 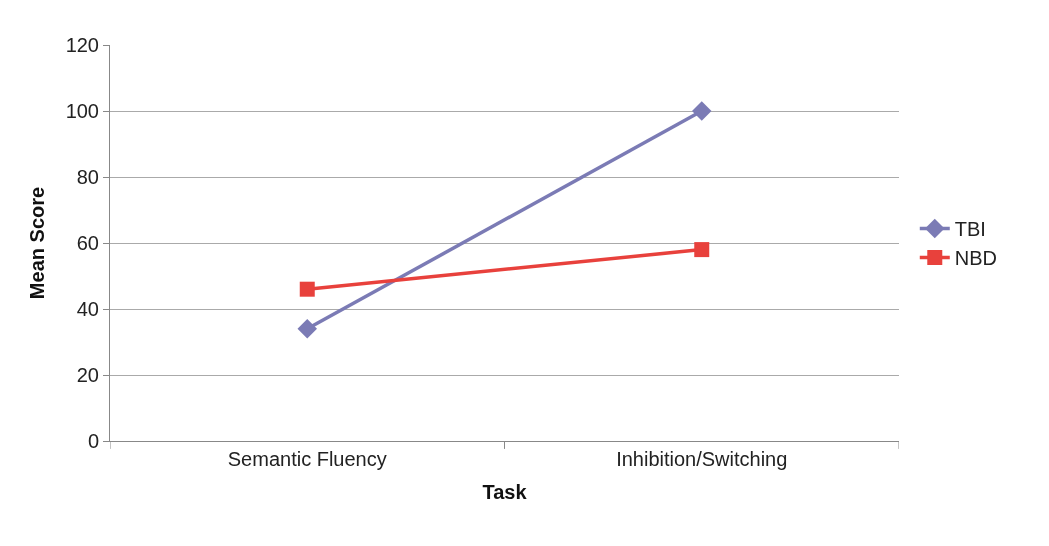 I want to click on x-tick-label: Inhibition/Switching, so click(x=702, y=459).